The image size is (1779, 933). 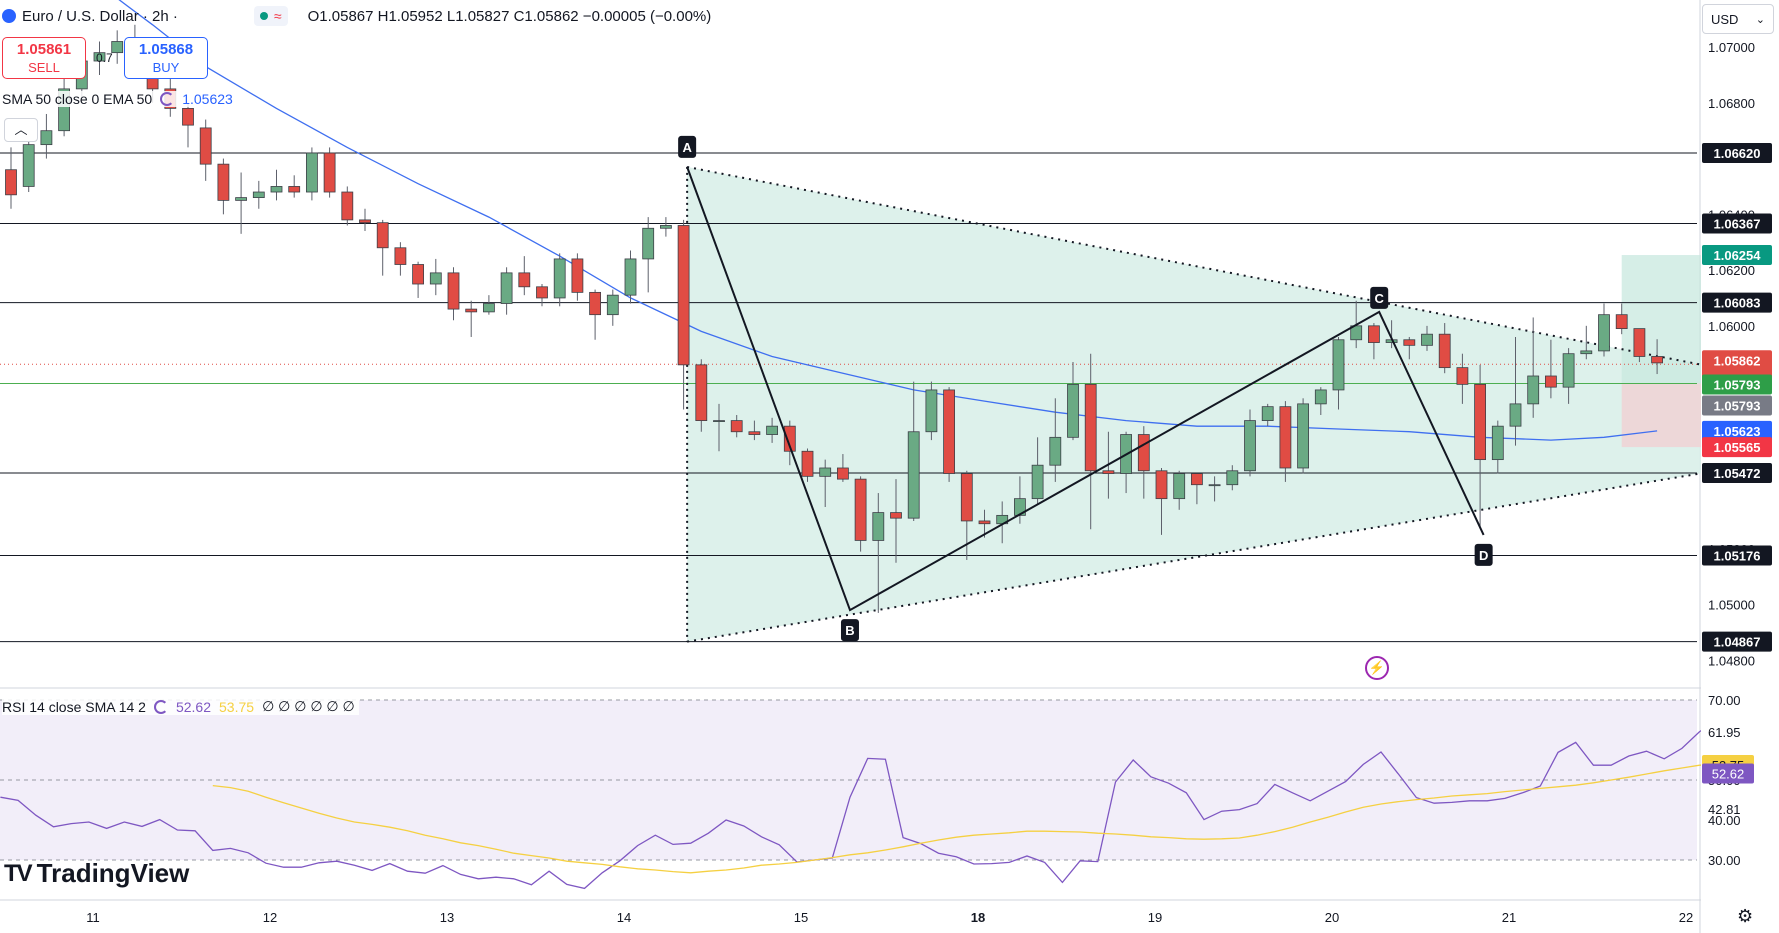 What do you see at coordinates (624, 917) in the screenshot?
I see `time-tick-label: 14` at bounding box center [624, 917].